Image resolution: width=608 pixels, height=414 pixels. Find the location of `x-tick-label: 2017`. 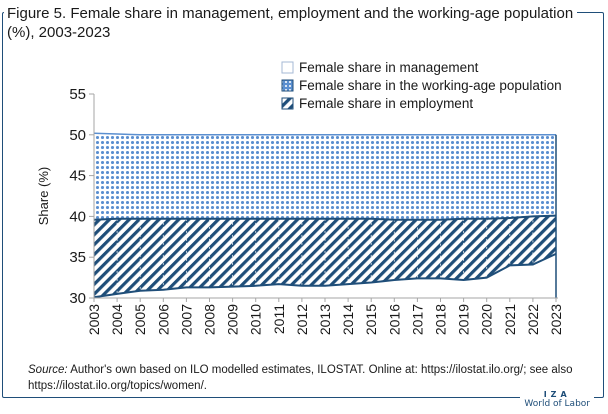

x-tick-label: 2017 is located at coordinates (417, 319).